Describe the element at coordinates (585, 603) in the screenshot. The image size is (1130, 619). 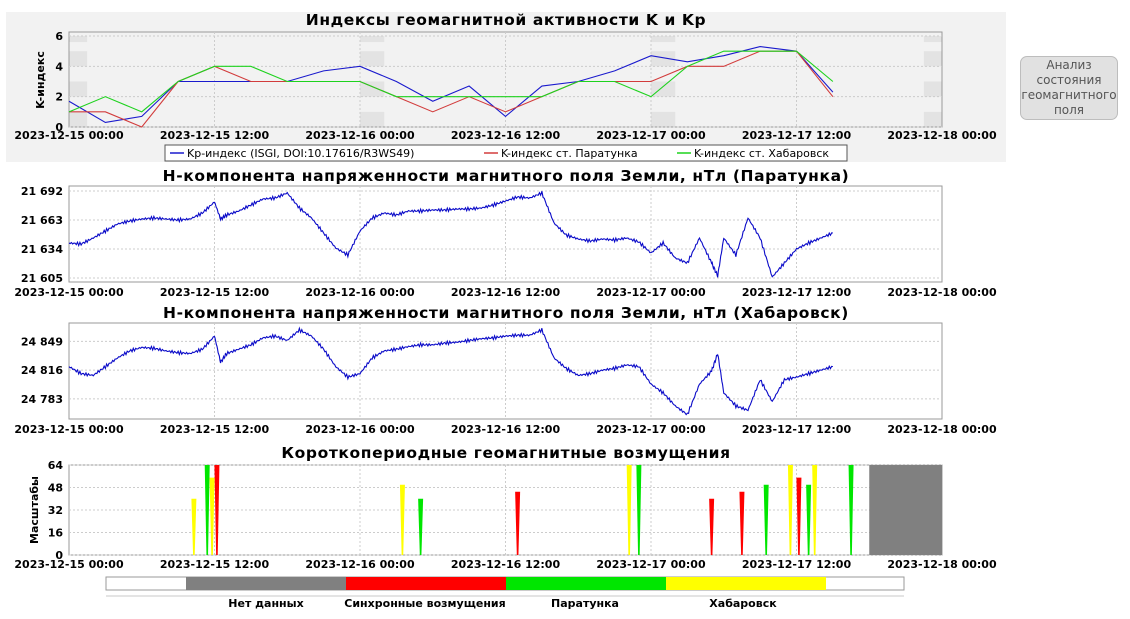
I see `category-label: Паратунка` at that location.